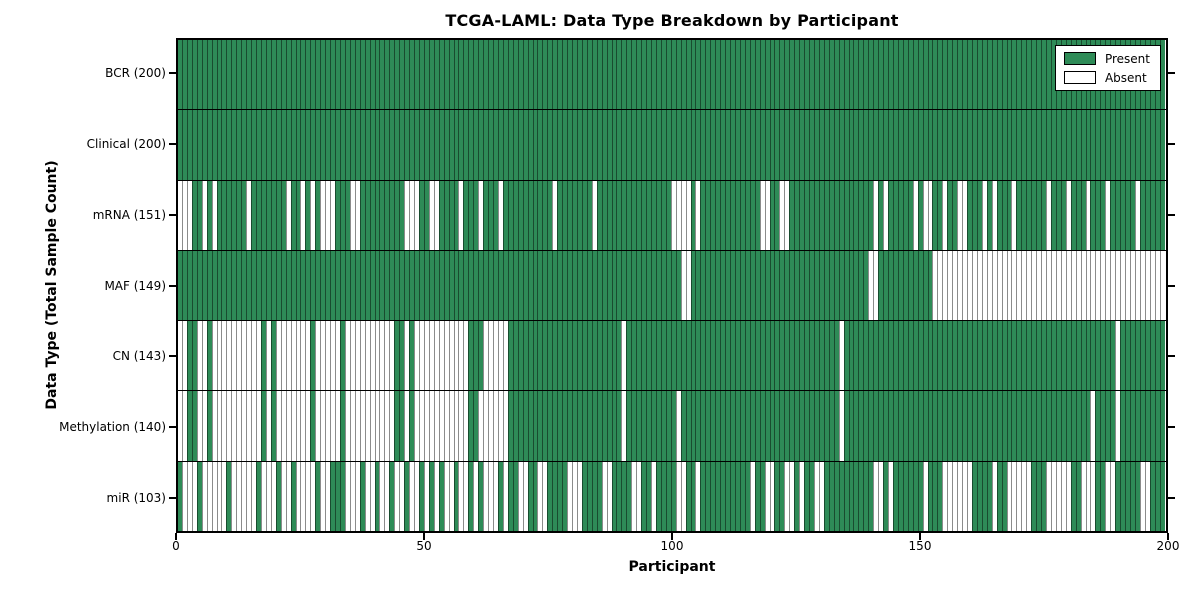 The height and width of the screenshot is (600, 1200). What do you see at coordinates (135, 285) in the screenshot?
I see `y-tick-label-maf: MAF (149)` at bounding box center [135, 285].